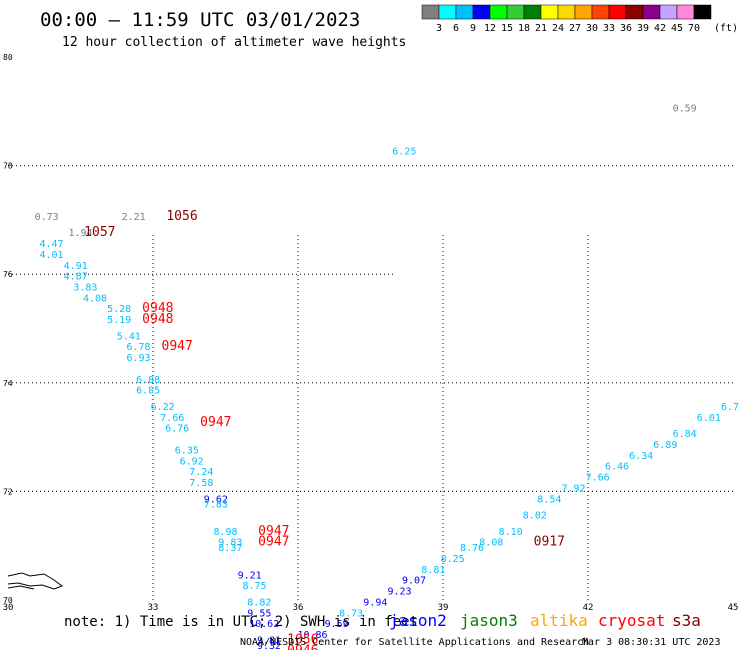 This screenshot has width=740, height=650. What do you see at coordinates (399, 592) in the screenshot?
I see `wave-height-label: 9.23` at bounding box center [399, 592].